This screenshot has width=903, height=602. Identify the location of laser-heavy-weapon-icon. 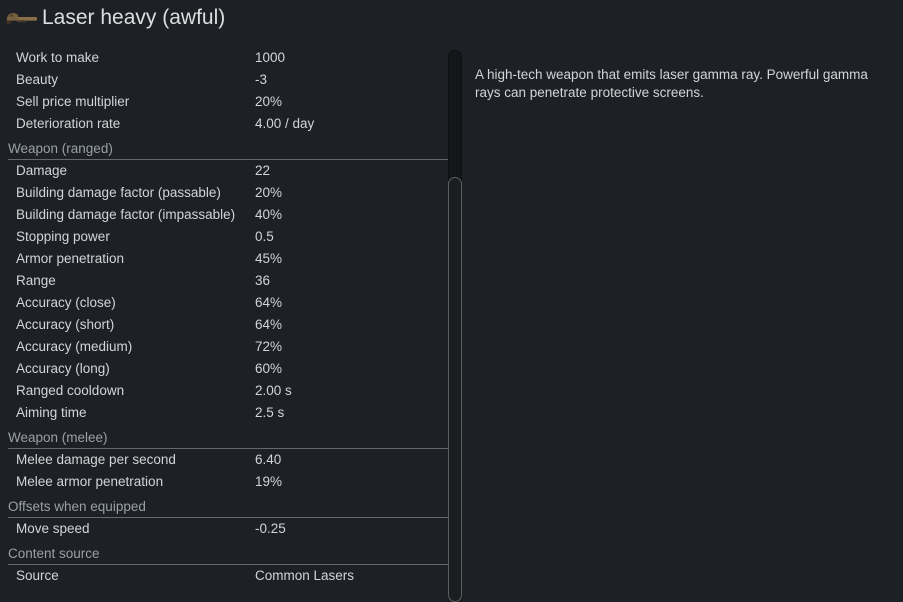
(21, 19).